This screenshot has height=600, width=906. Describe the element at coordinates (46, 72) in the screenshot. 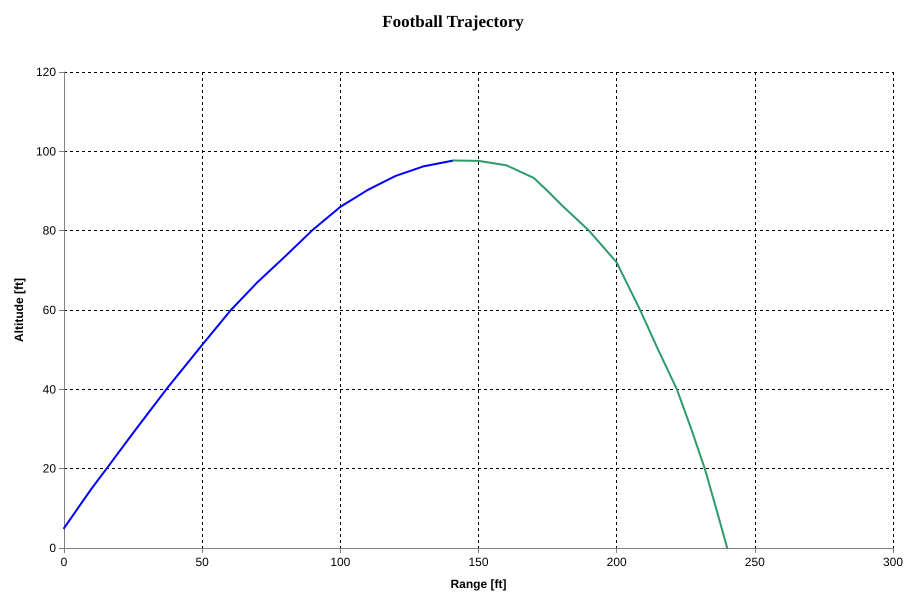

I see `y-tick-label: 120` at that location.